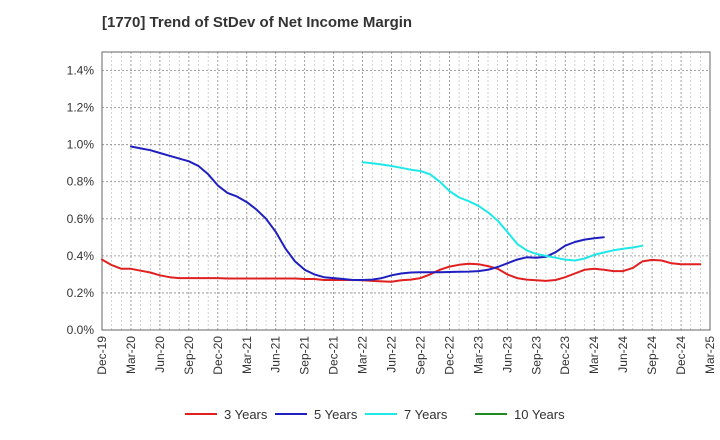 The width and height of the screenshot is (720, 440). Describe the element at coordinates (246, 414) in the screenshot. I see `legend-label-3-years: 3 Years` at that location.